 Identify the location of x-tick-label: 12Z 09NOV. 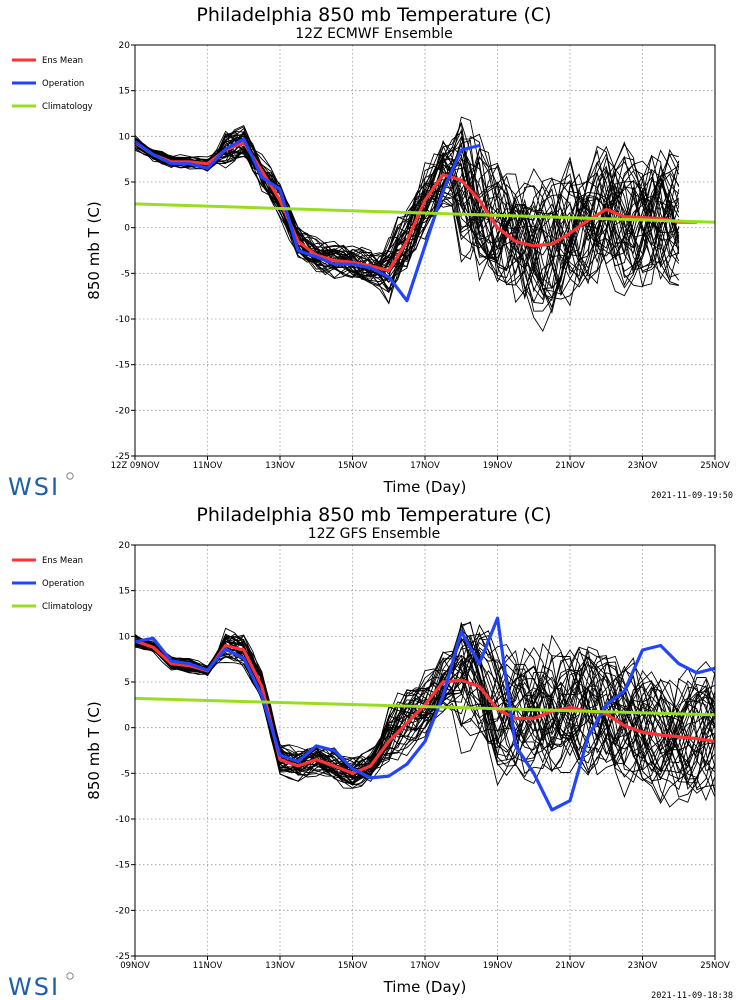
(135, 466).